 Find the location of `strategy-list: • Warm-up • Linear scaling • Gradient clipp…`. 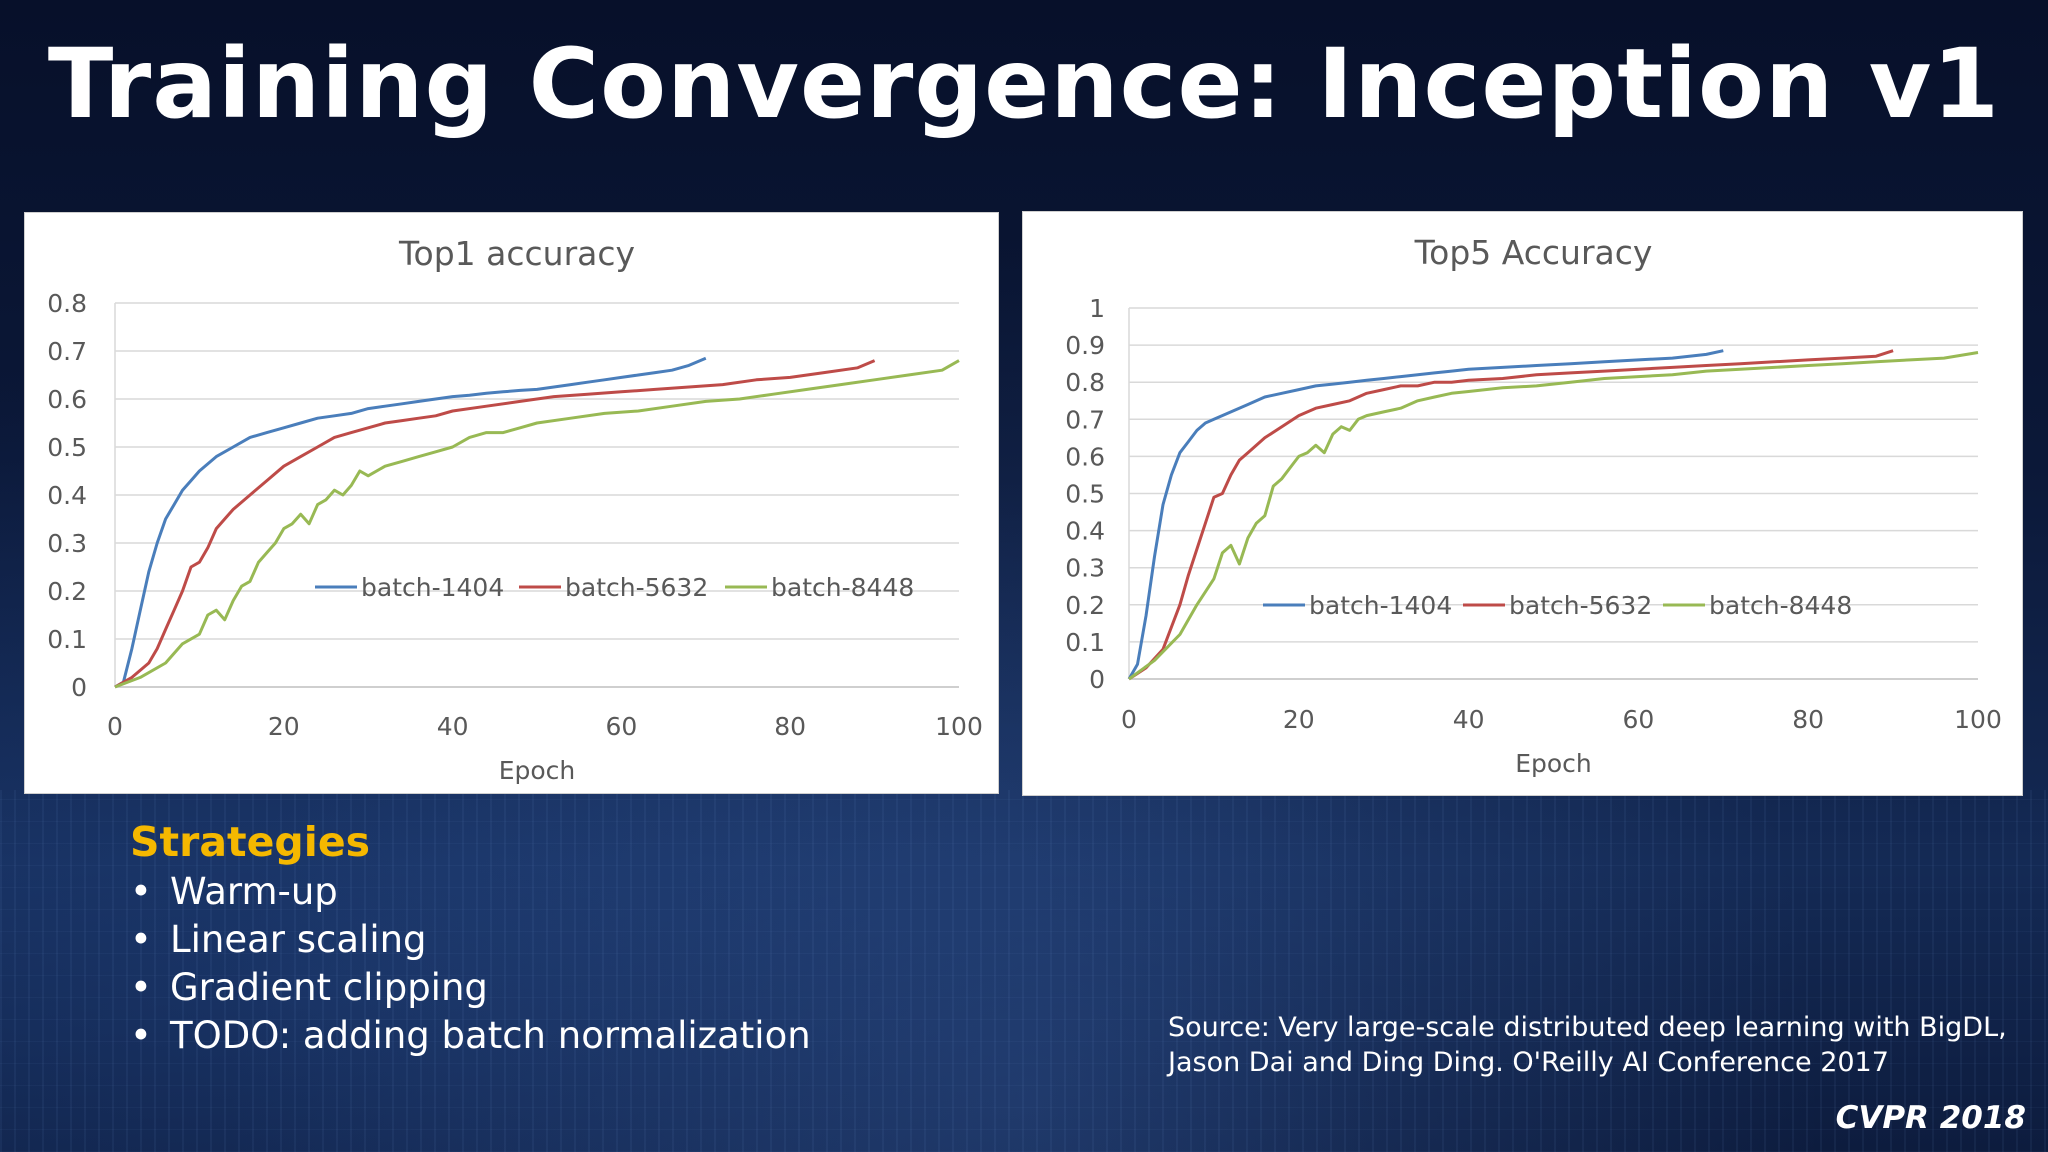

strategy-list: • Warm-up • Linear scaling • Gradient clipp… is located at coordinates (470, 964).